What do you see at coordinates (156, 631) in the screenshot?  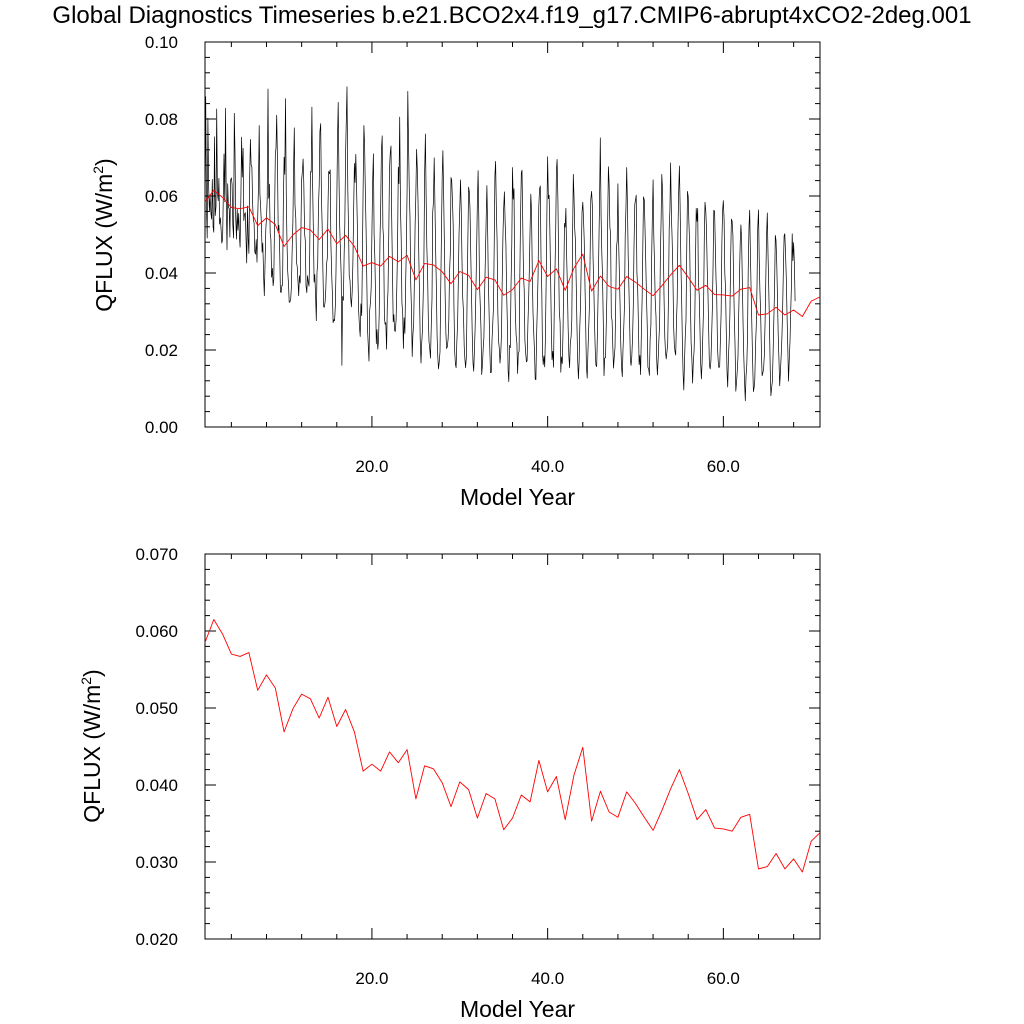 I see `y-tick-label: 0.060` at bounding box center [156, 631].